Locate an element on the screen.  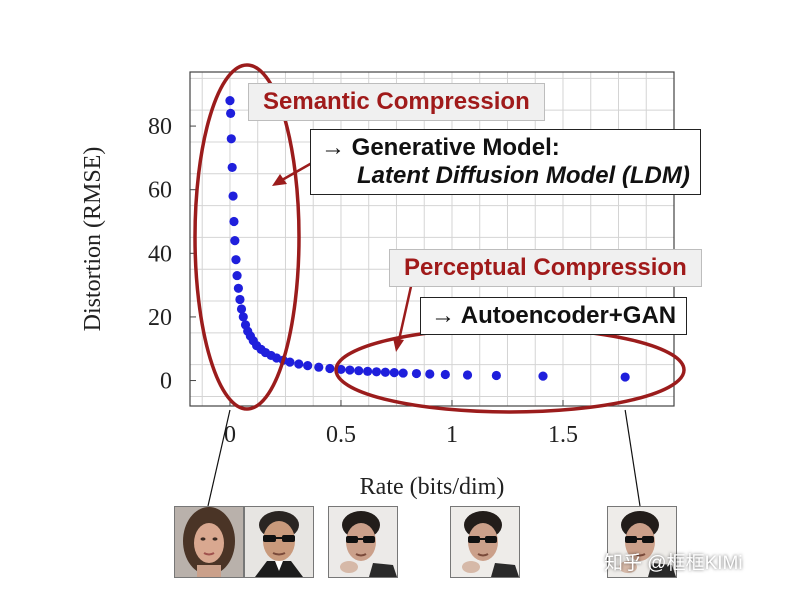
y-tick-label: 80 is located at coordinates (160, 127).